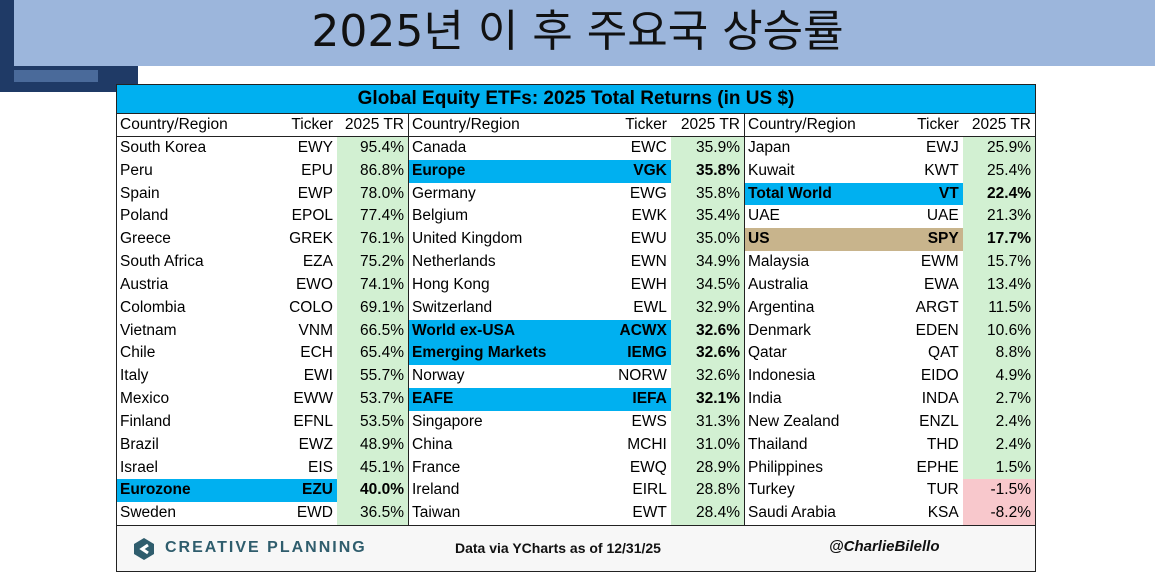  I want to click on return-cell: 2.4%, so click(998, 422).